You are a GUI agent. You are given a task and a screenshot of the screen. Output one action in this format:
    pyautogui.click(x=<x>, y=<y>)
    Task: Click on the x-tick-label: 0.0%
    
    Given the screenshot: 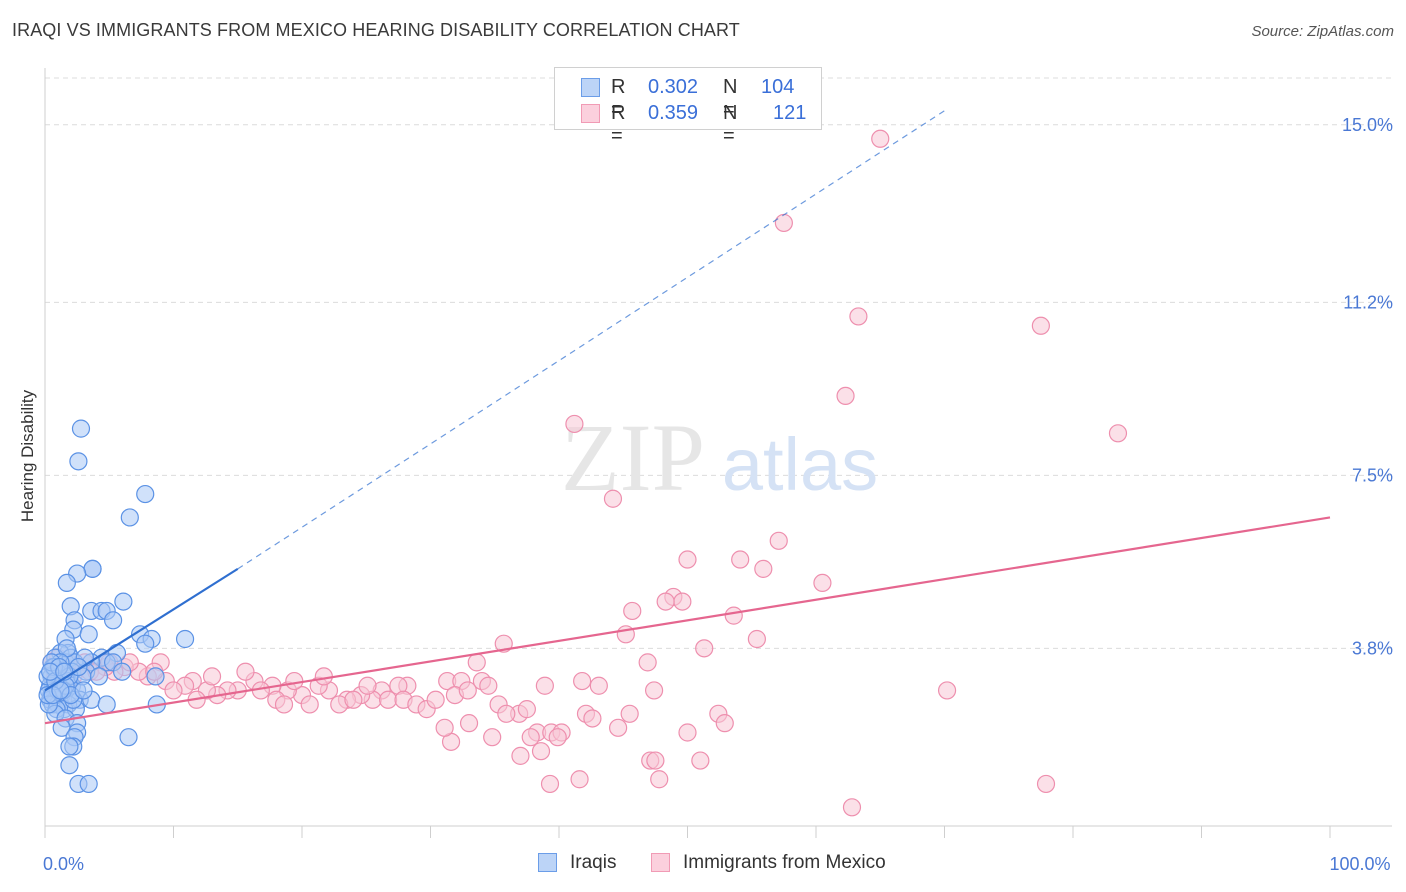 What is the action you would take?
    pyautogui.click(x=63, y=864)
    